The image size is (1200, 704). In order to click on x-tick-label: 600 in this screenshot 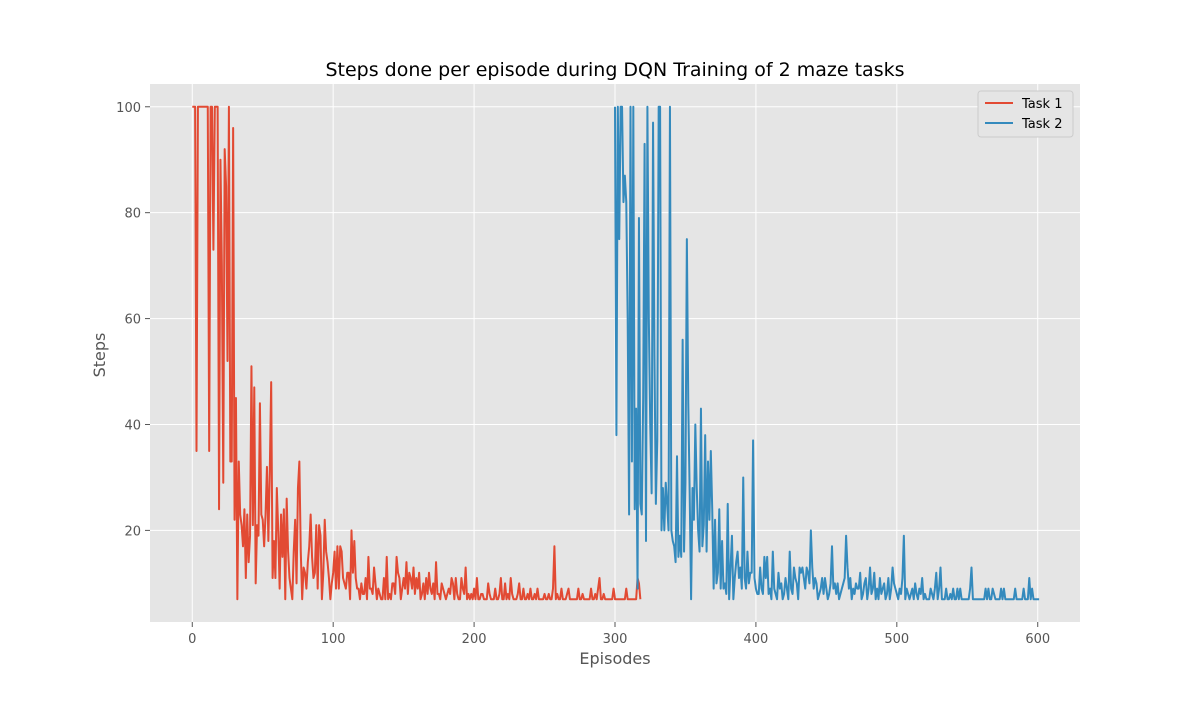, I will do `click(1037, 639)`.